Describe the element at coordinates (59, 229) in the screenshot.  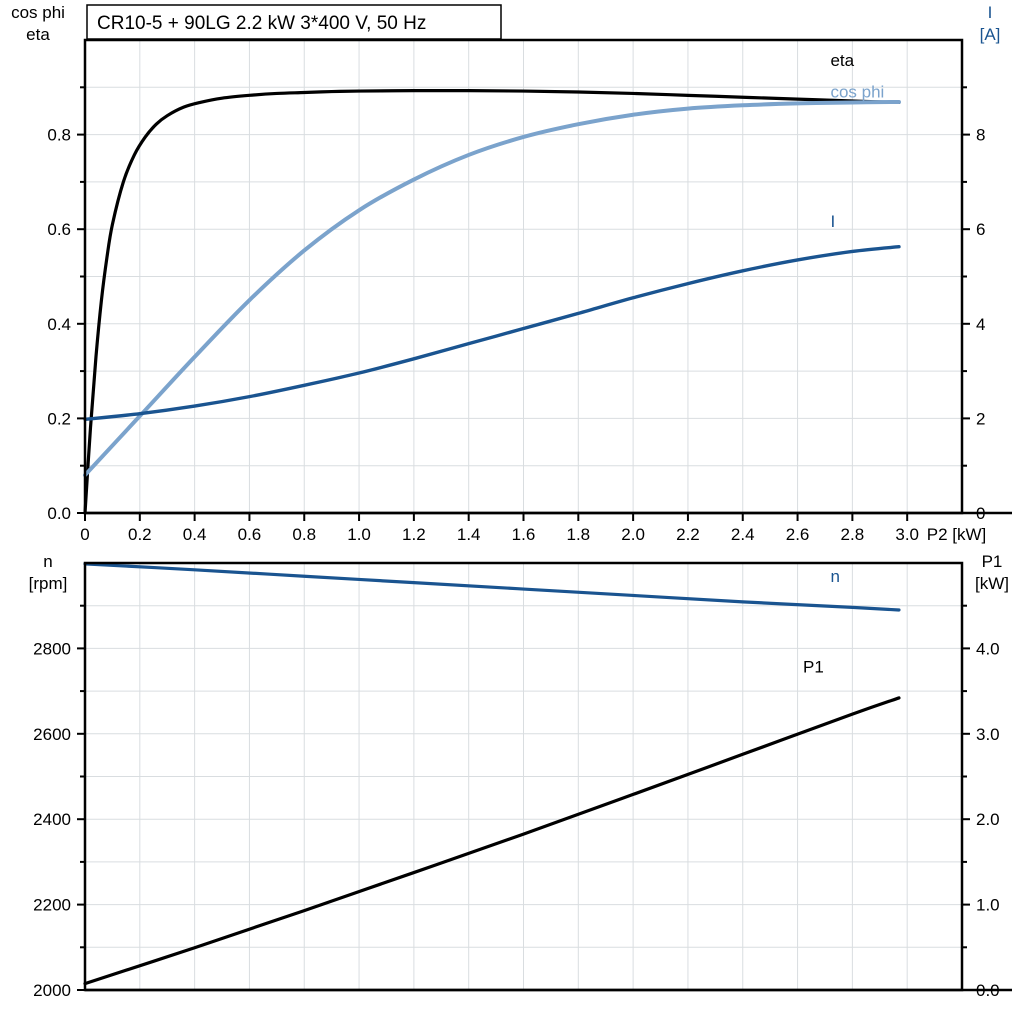
I see `ytick-left-0.6: 0.6` at that location.